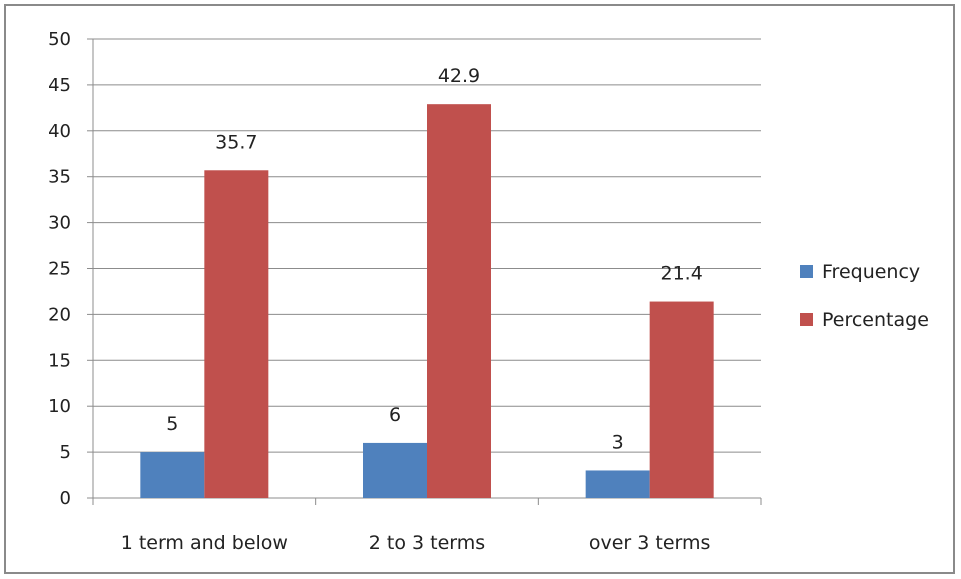 This screenshot has width=961, height=579. Describe the element at coordinates (65, 498) in the screenshot. I see `y-tick-label: 0` at that location.